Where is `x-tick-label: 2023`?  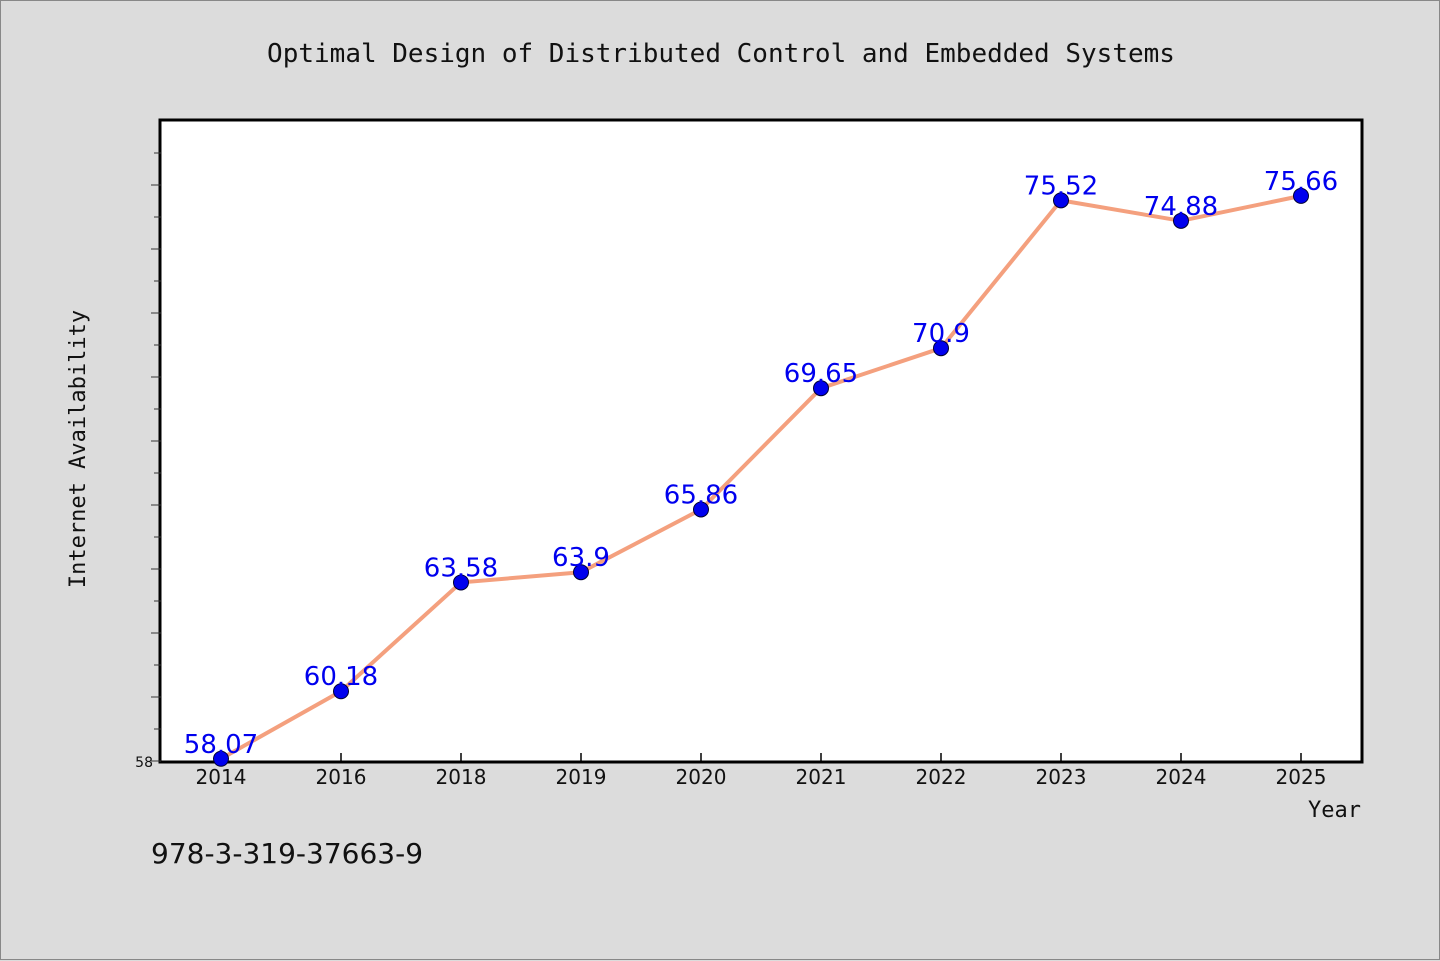
x-tick-label: 2023 is located at coordinates (1061, 777).